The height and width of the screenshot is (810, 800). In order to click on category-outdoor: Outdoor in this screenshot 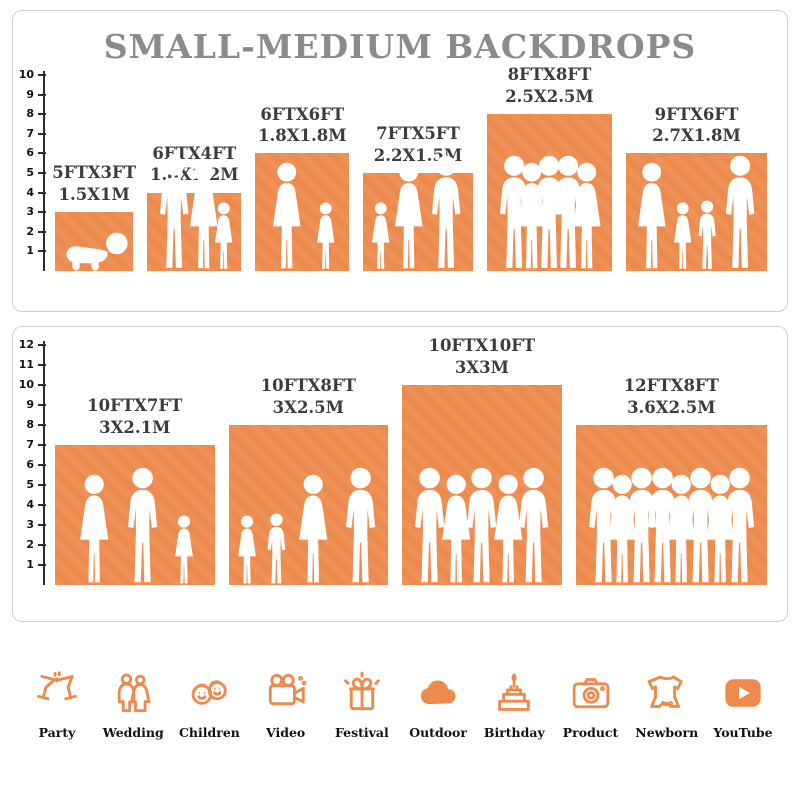, I will do `click(438, 704)`.